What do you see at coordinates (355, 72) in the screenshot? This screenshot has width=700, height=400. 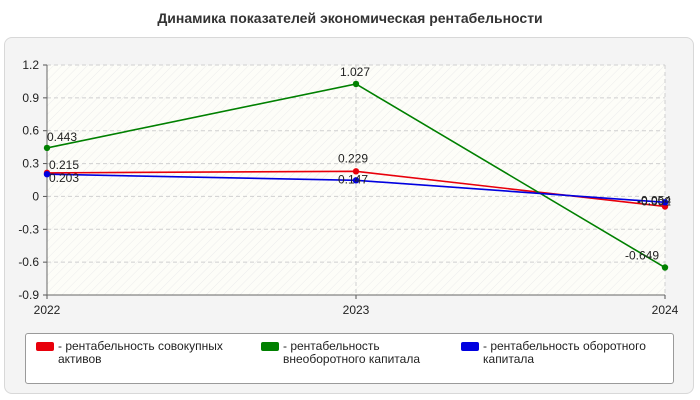 I see `data-label: 1.027` at bounding box center [355, 72].